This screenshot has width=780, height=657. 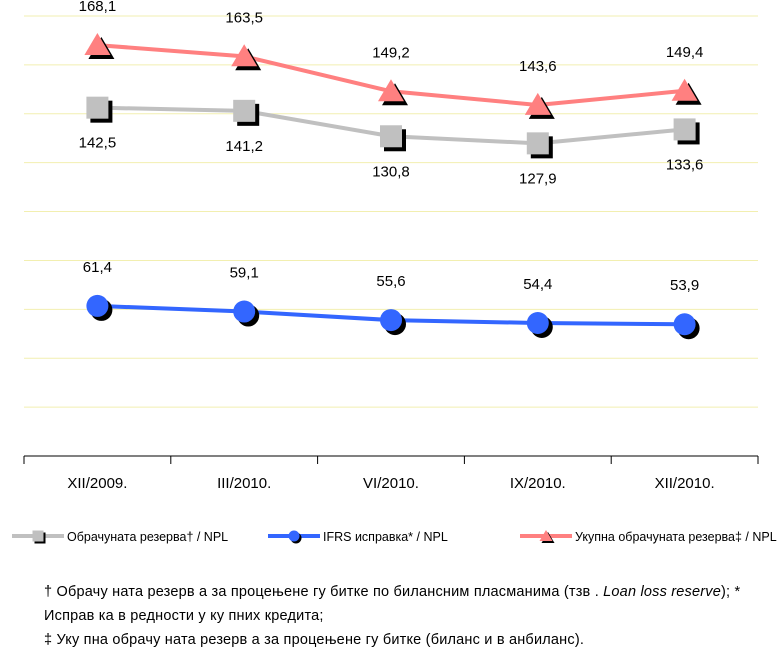 What do you see at coordinates (685, 164) in the screenshot?
I see `data-label: 133,6` at bounding box center [685, 164].